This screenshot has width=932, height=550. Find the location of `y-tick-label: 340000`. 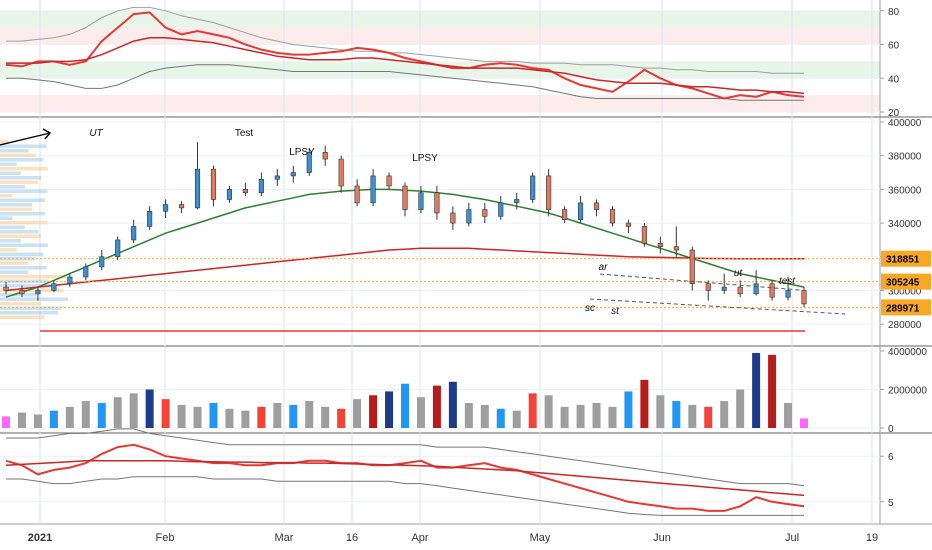

y-tick-label: 340000 is located at coordinates (905, 224).